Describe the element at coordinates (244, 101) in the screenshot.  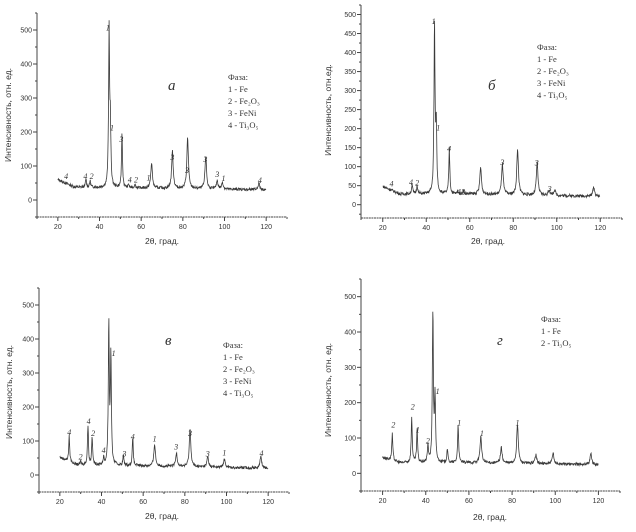
I see `legend-entry: 2 - Fe₂O₃` at that location.